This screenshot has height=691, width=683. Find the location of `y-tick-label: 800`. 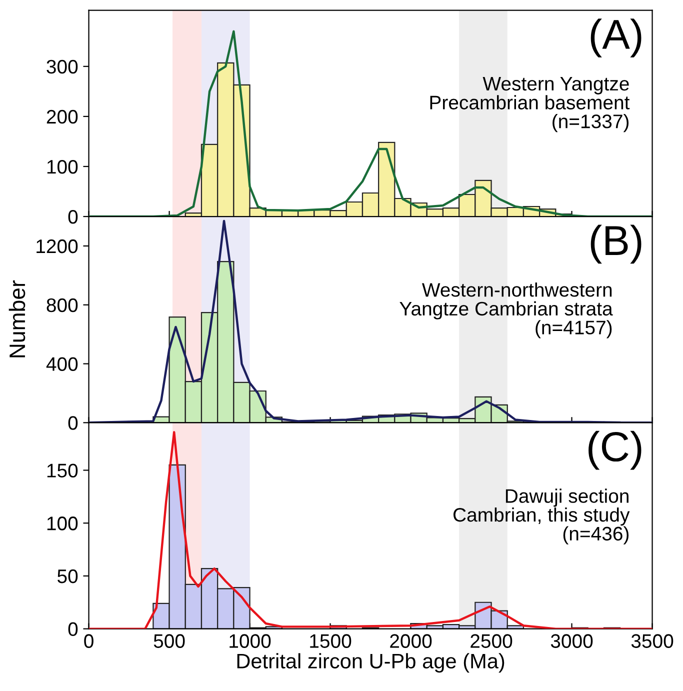

y-tick-label: 800 is located at coordinates (62, 305).